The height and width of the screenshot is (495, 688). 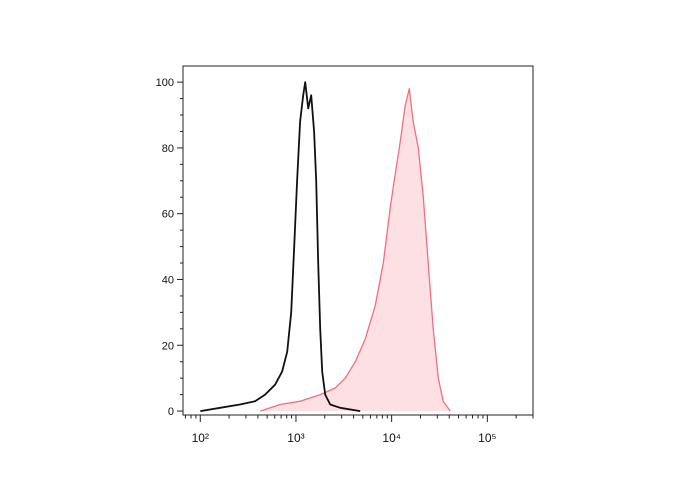 I want to click on x-tick-label: 10³, so click(x=295, y=438).